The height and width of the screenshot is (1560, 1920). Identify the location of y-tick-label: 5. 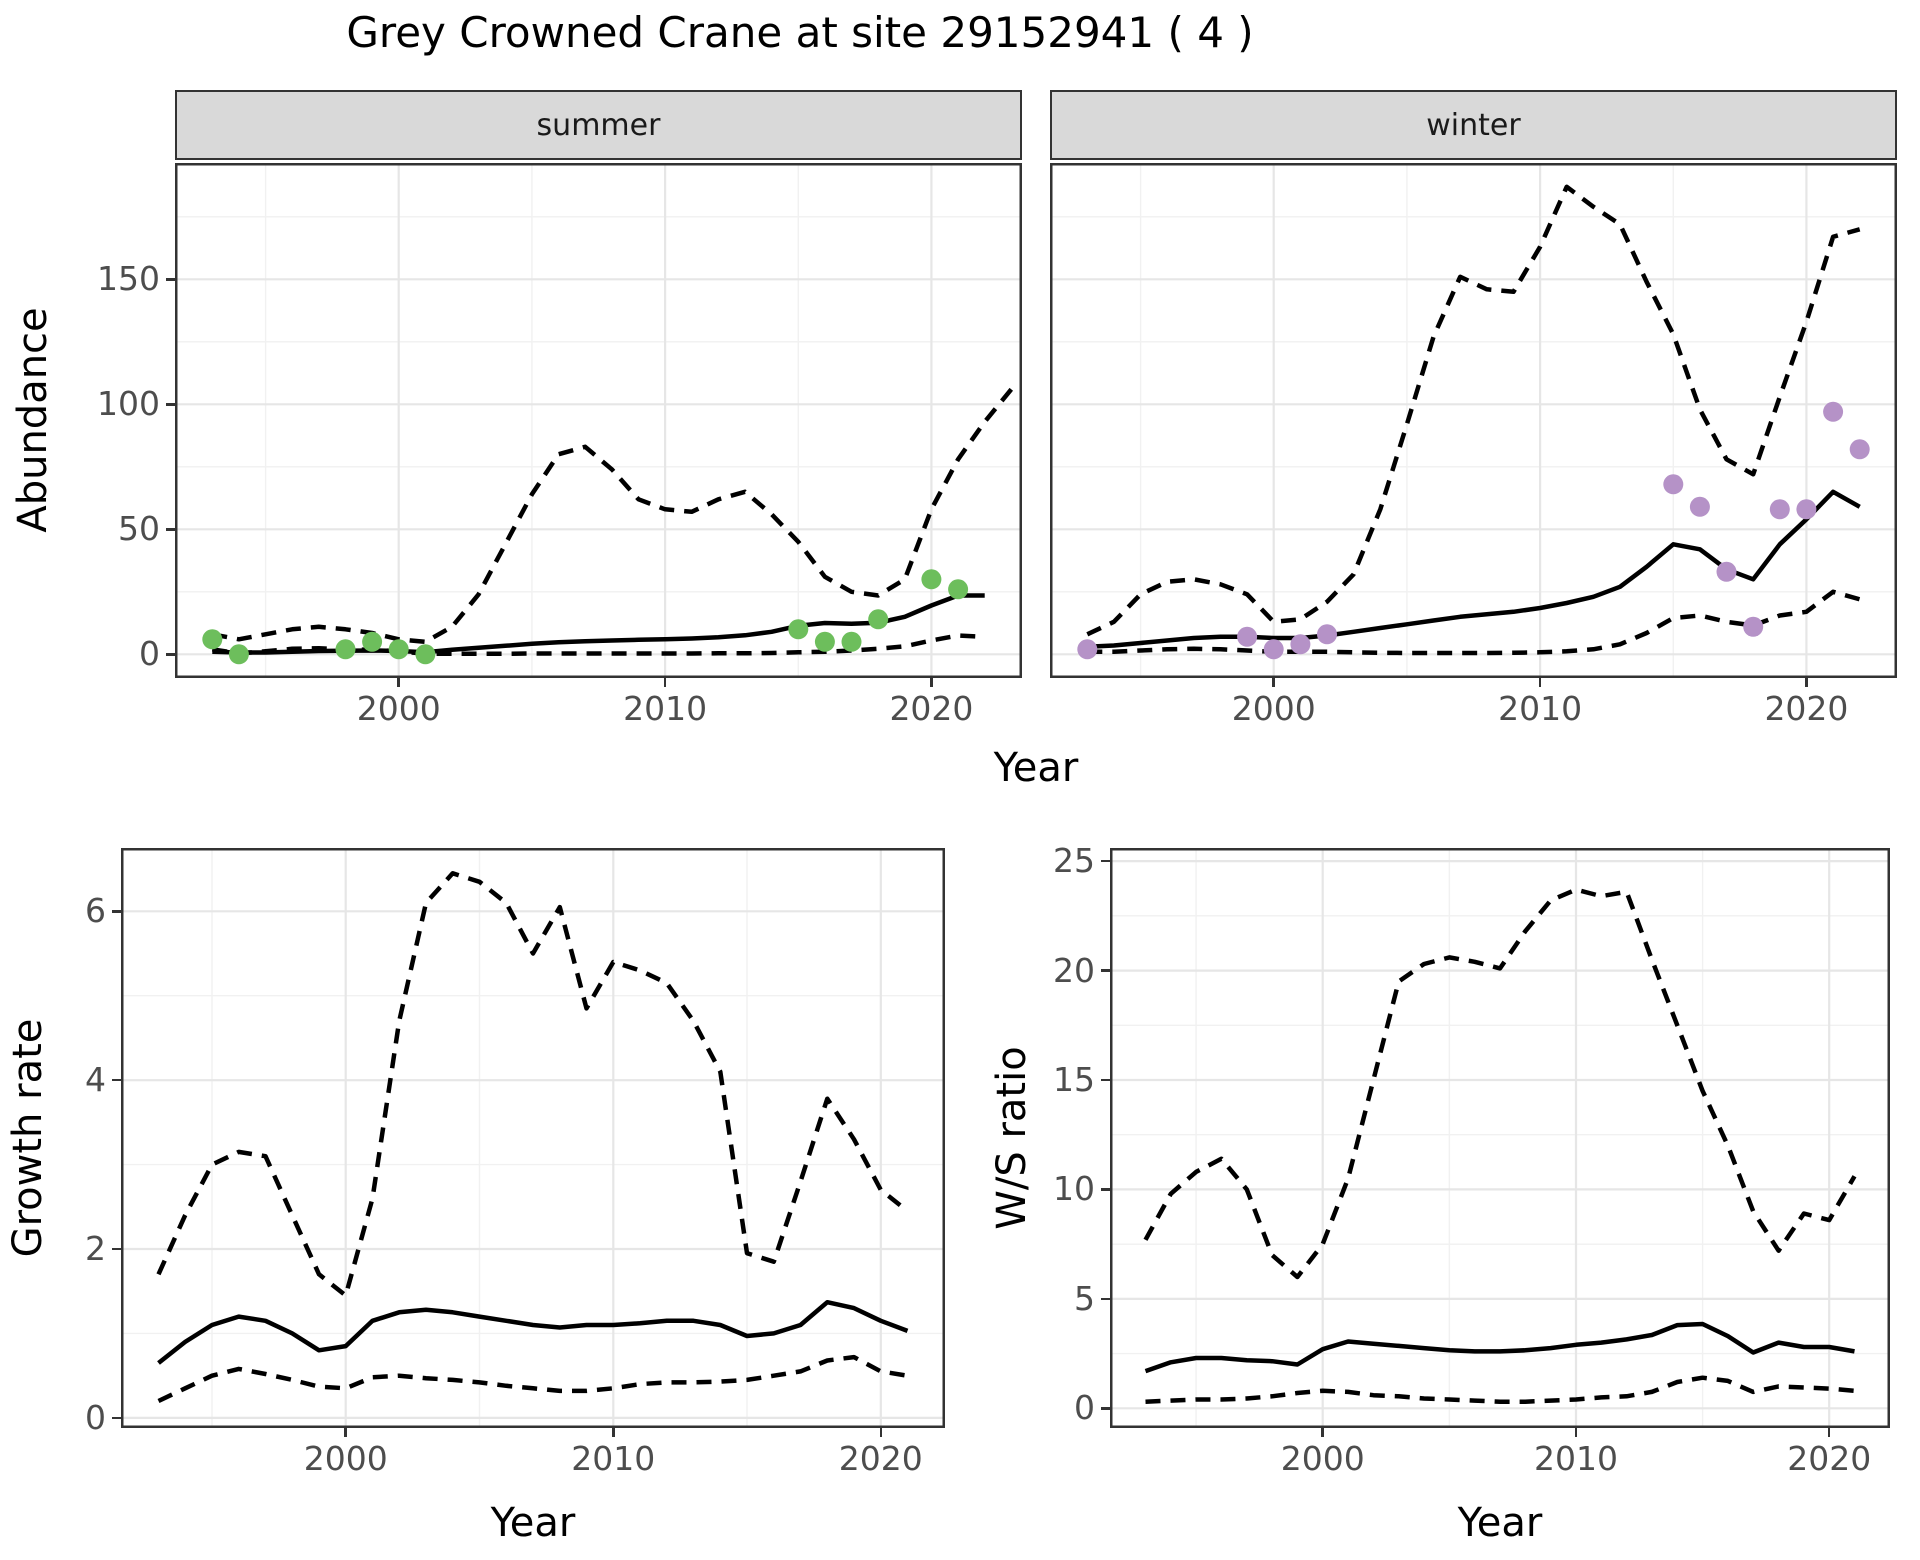
(1084, 1298).